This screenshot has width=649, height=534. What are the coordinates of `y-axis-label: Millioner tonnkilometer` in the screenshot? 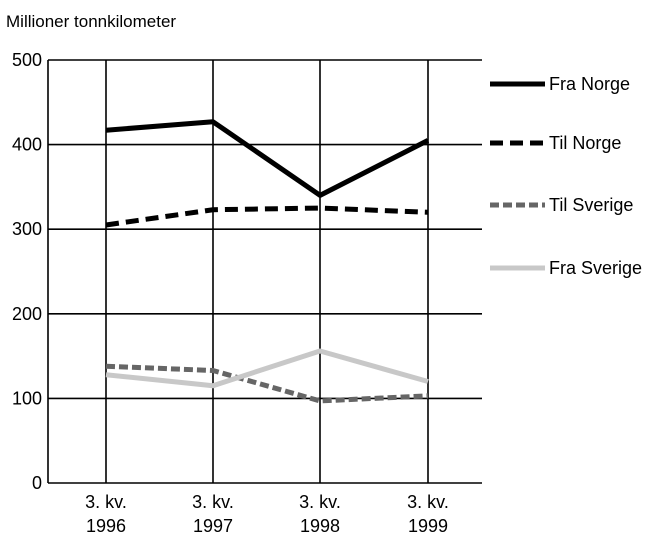 It's located at (91, 21).